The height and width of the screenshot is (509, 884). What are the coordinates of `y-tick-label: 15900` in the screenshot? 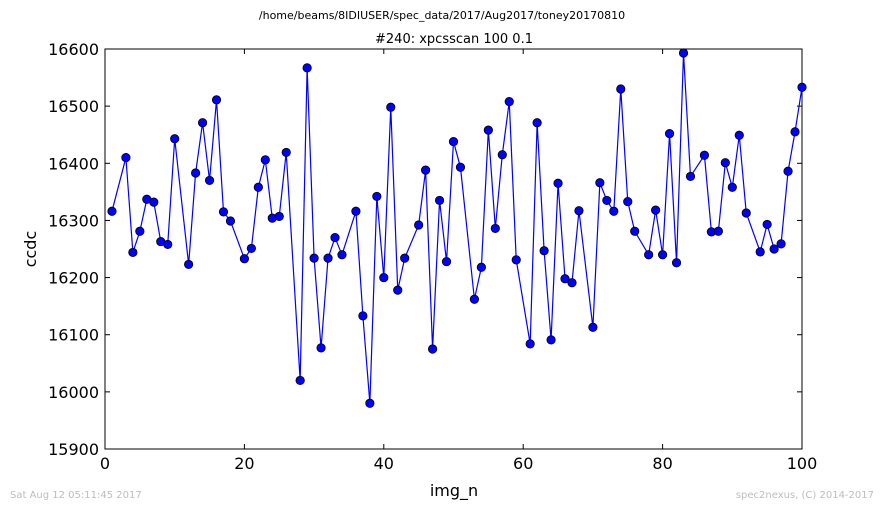 It's located at (73, 449).